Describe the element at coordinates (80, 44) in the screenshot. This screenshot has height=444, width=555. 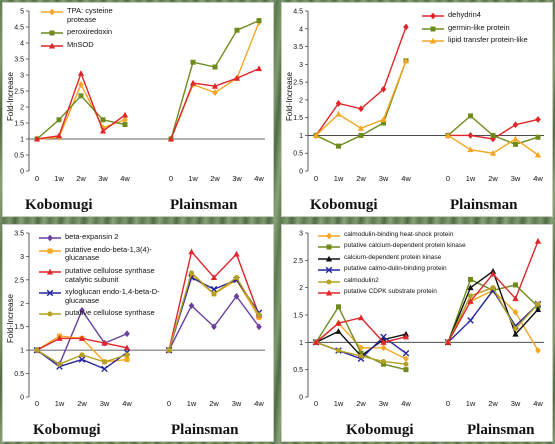
I see `legend-label: MnSOD` at that location.